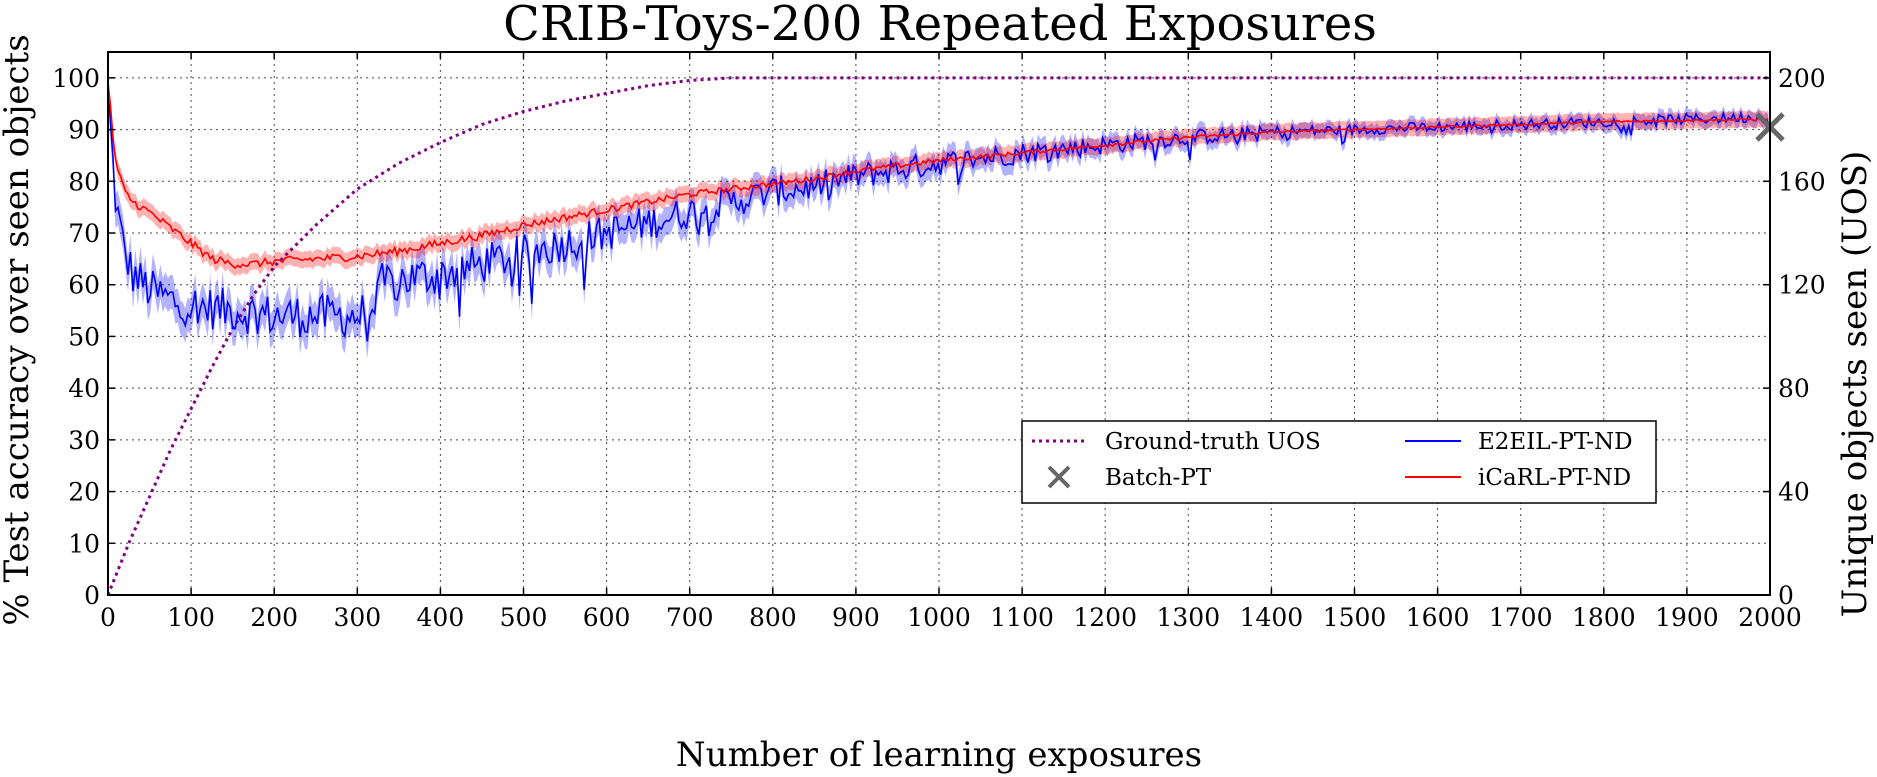  What do you see at coordinates (1855, 384) in the screenshot?
I see `y2-axis-label: Unique objects seen (UOS)` at bounding box center [1855, 384].